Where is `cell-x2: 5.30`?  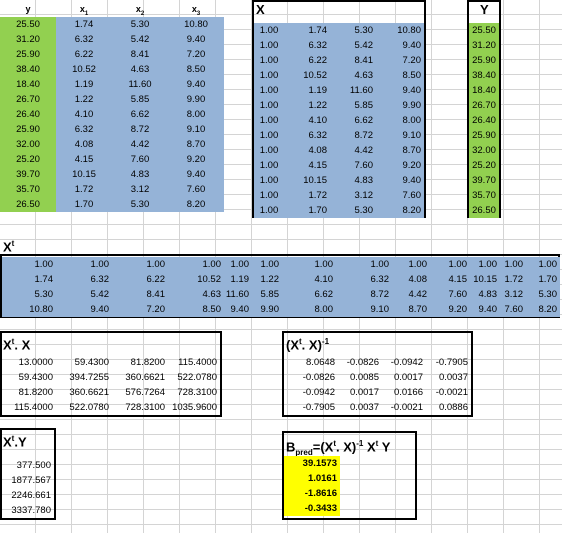 cell-x2: 5.30 is located at coordinates (140, 204).